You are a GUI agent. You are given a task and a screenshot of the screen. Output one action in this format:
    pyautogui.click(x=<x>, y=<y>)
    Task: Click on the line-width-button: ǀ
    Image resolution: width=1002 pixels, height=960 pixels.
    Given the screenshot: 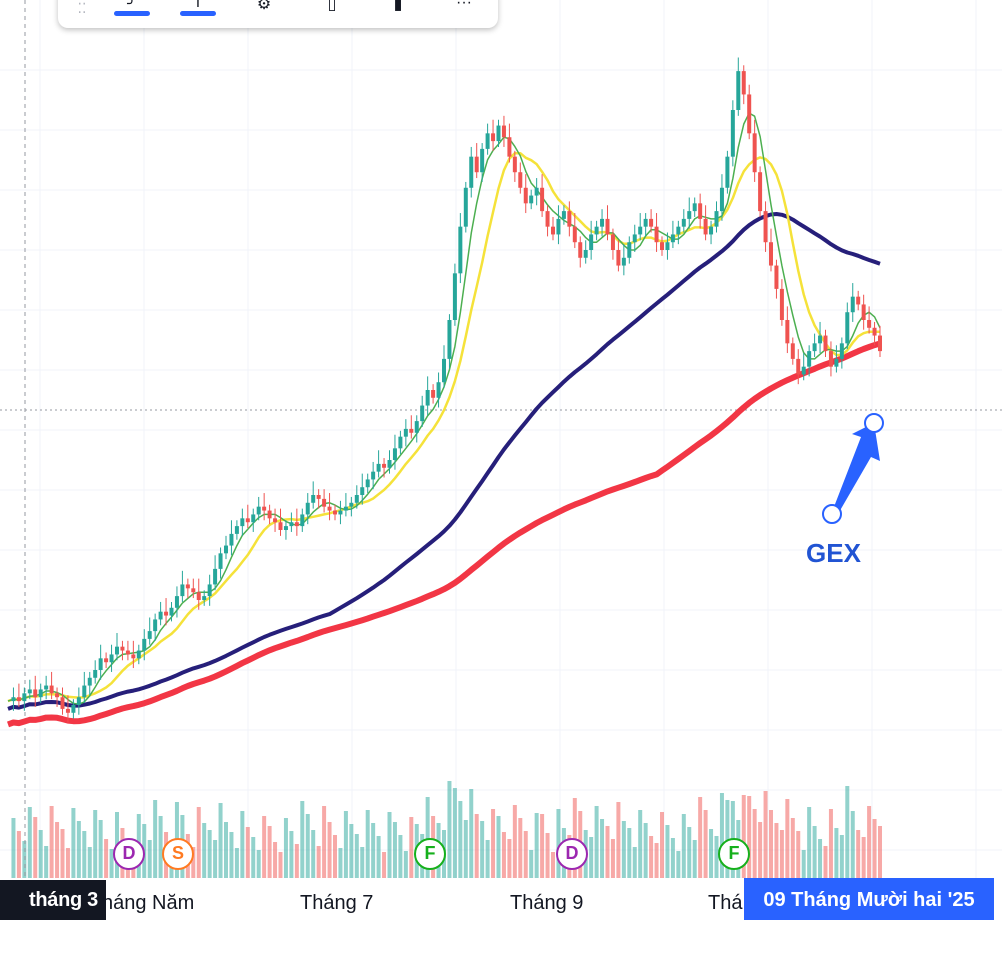 What is the action you would take?
    pyautogui.click(x=198, y=8)
    